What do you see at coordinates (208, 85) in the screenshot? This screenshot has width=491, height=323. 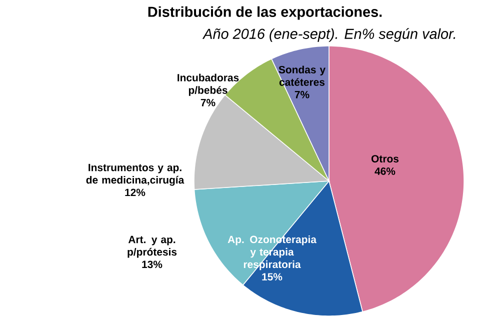 I see `slice-label: Incubadoras p/bebés` at bounding box center [208, 85].